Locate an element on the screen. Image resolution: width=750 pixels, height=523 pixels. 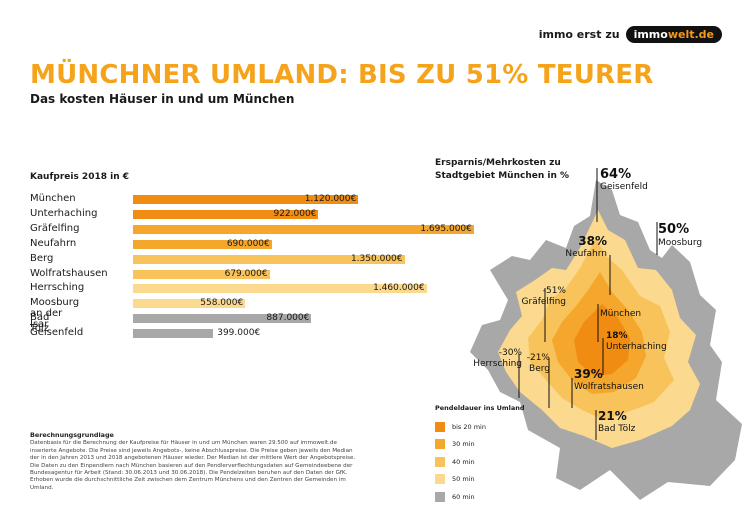
map-title-line1: Ersparnis/Mehrkosten zu is located at coordinates (498, 163).